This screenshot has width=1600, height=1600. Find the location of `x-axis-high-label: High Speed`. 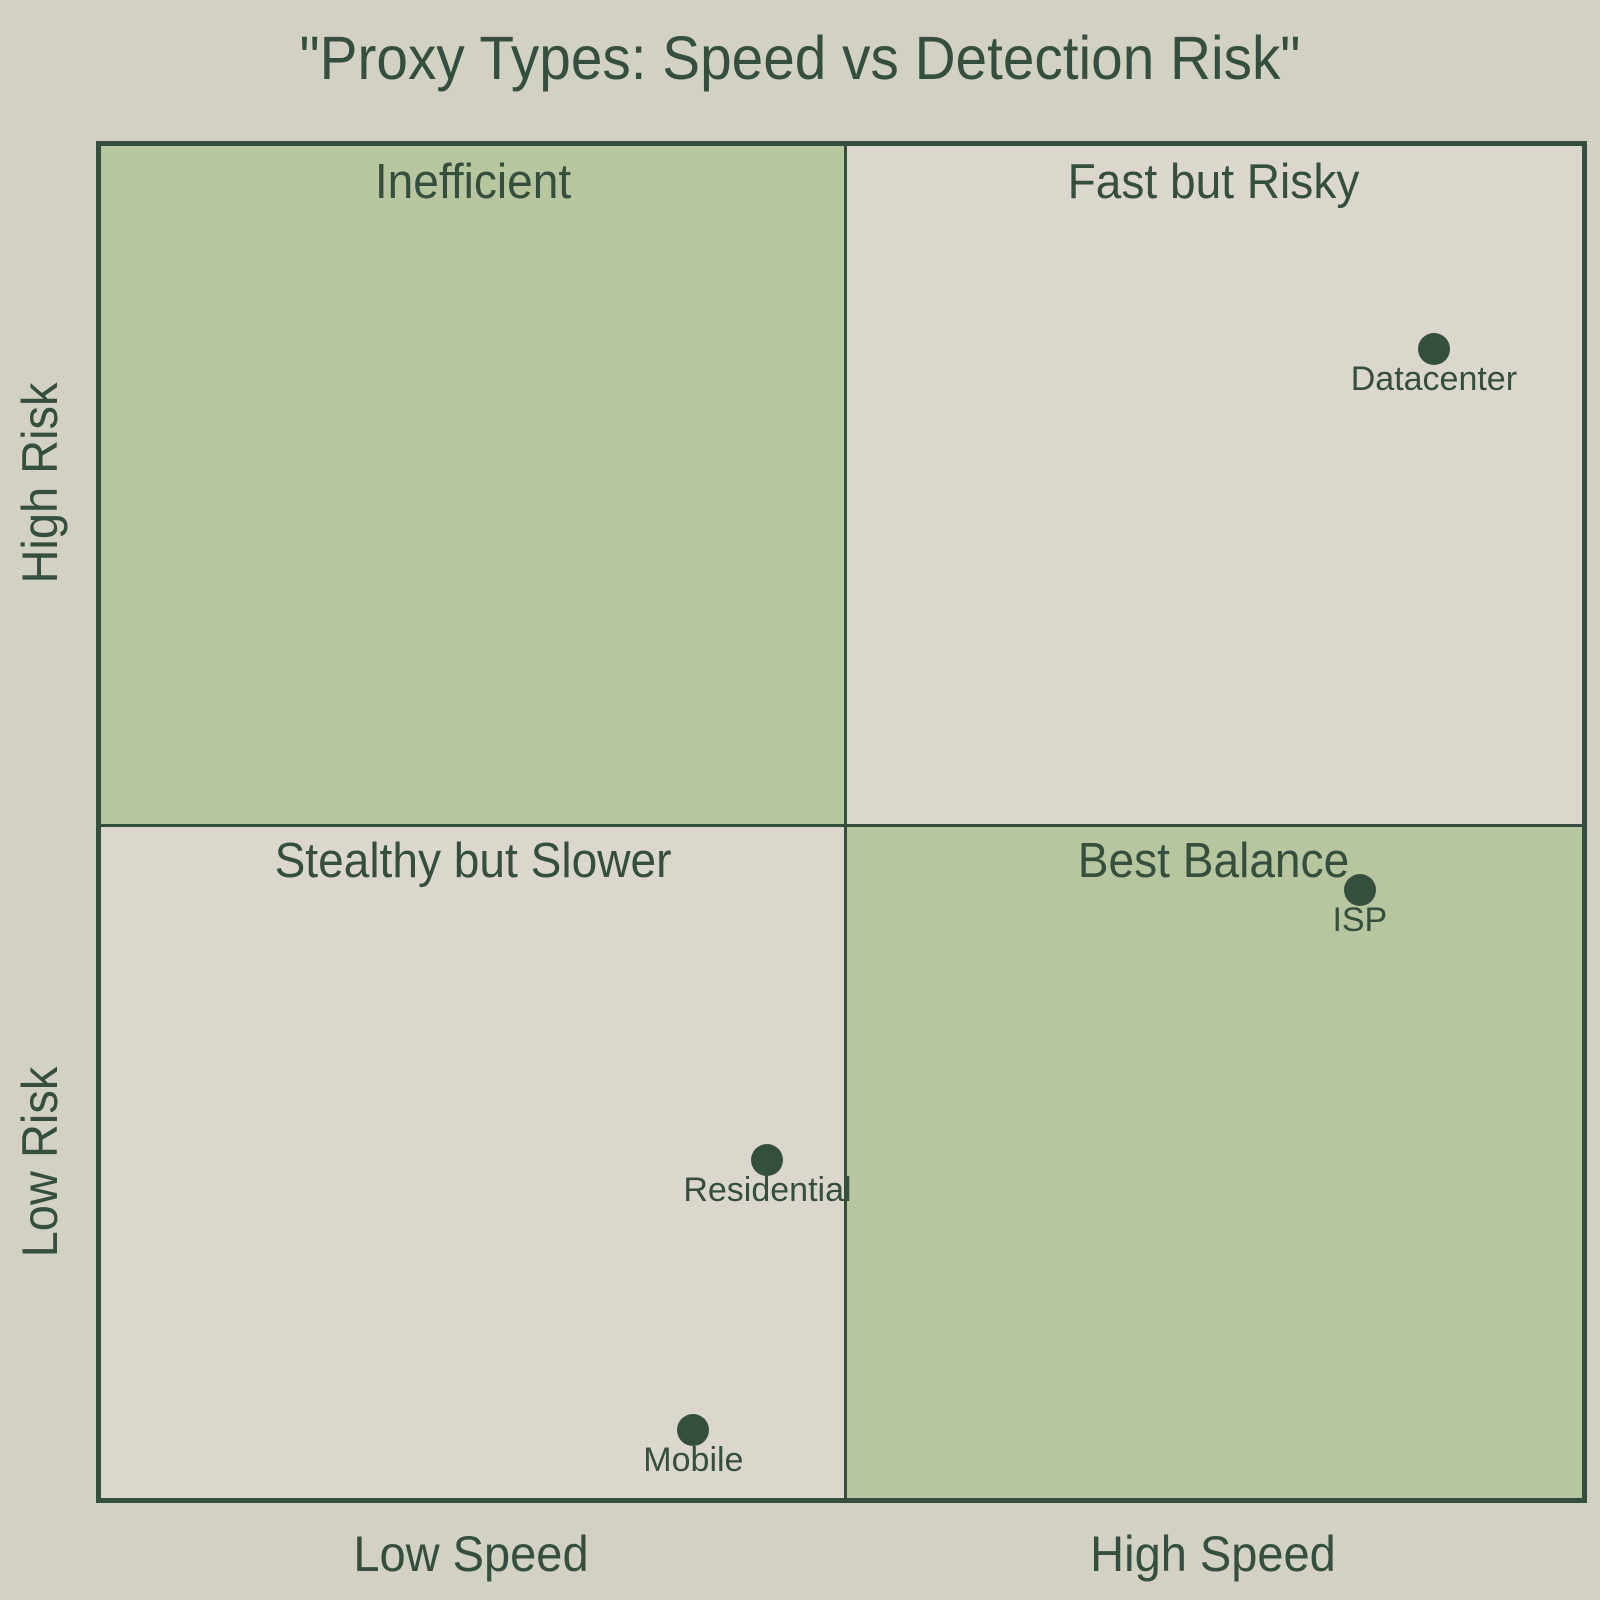

x-axis-high-label: High Speed is located at coordinates (1213, 1554).